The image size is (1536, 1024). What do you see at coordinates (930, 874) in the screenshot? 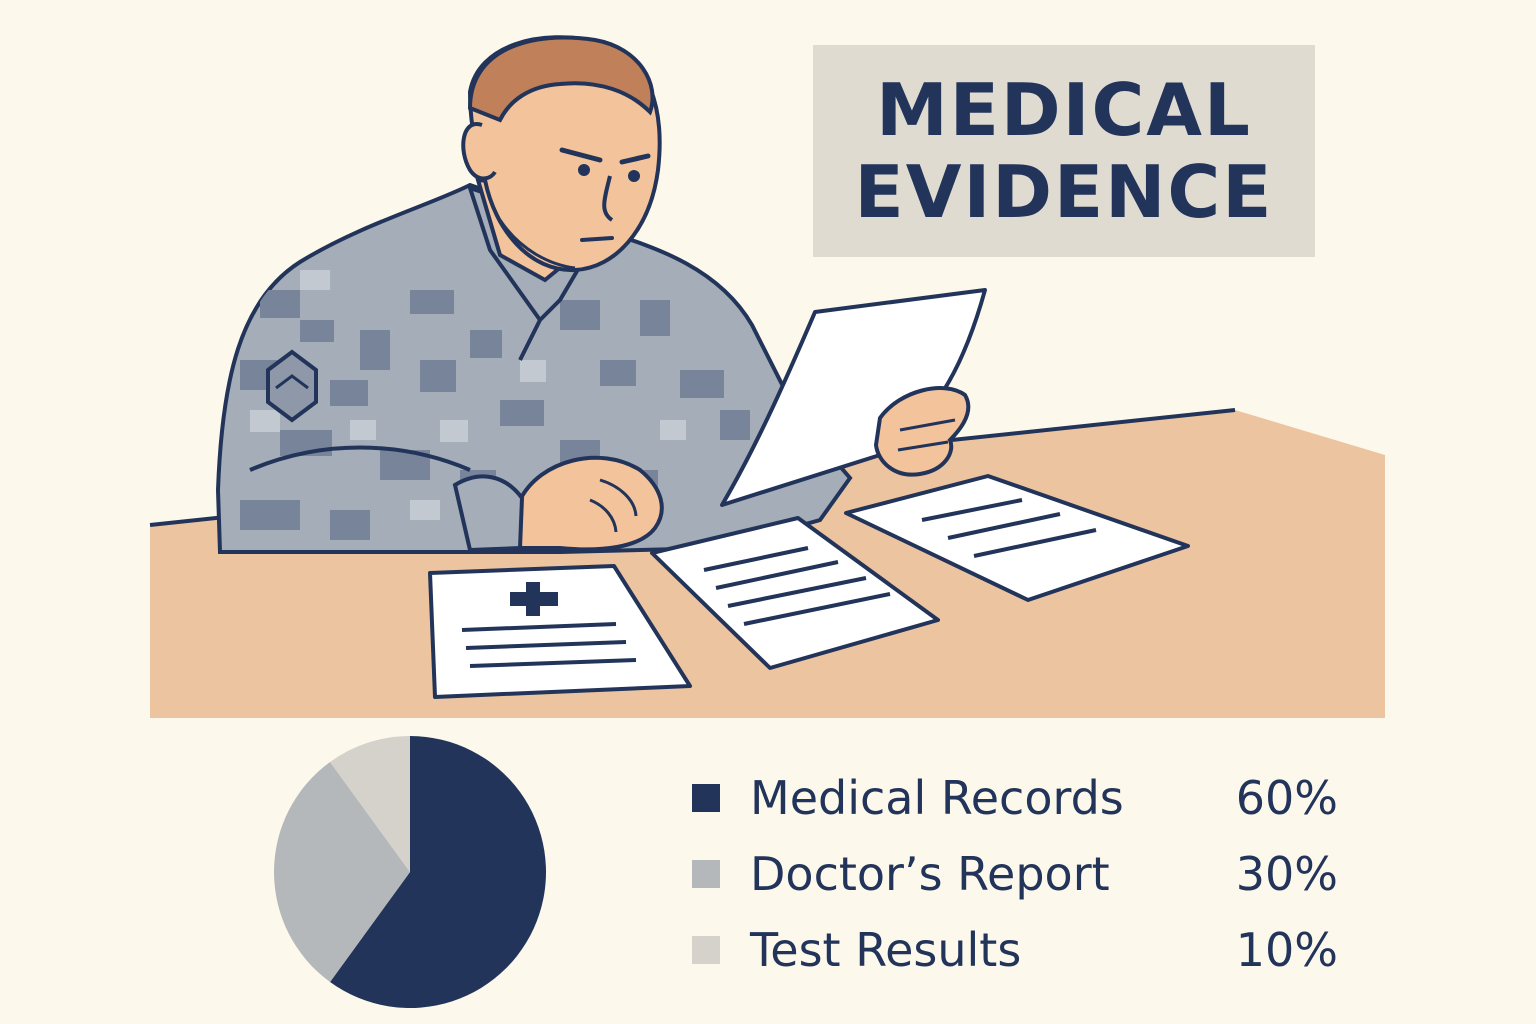
I see `legend-label: Doctor’s Report` at bounding box center [930, 874].